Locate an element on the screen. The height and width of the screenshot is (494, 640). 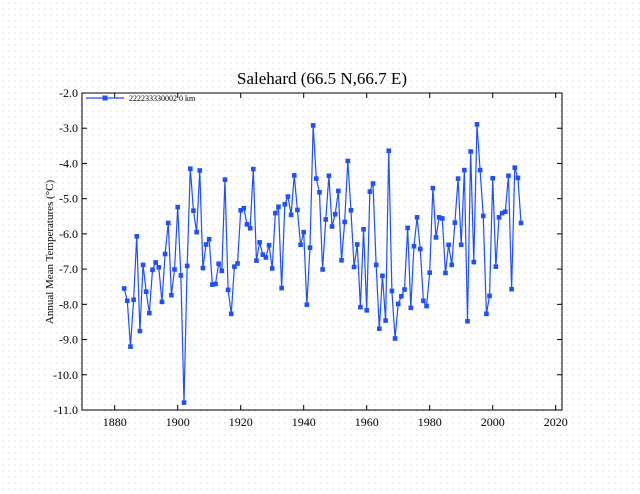
y-tick-label: -2.0 is located at coordinates (68, 93).